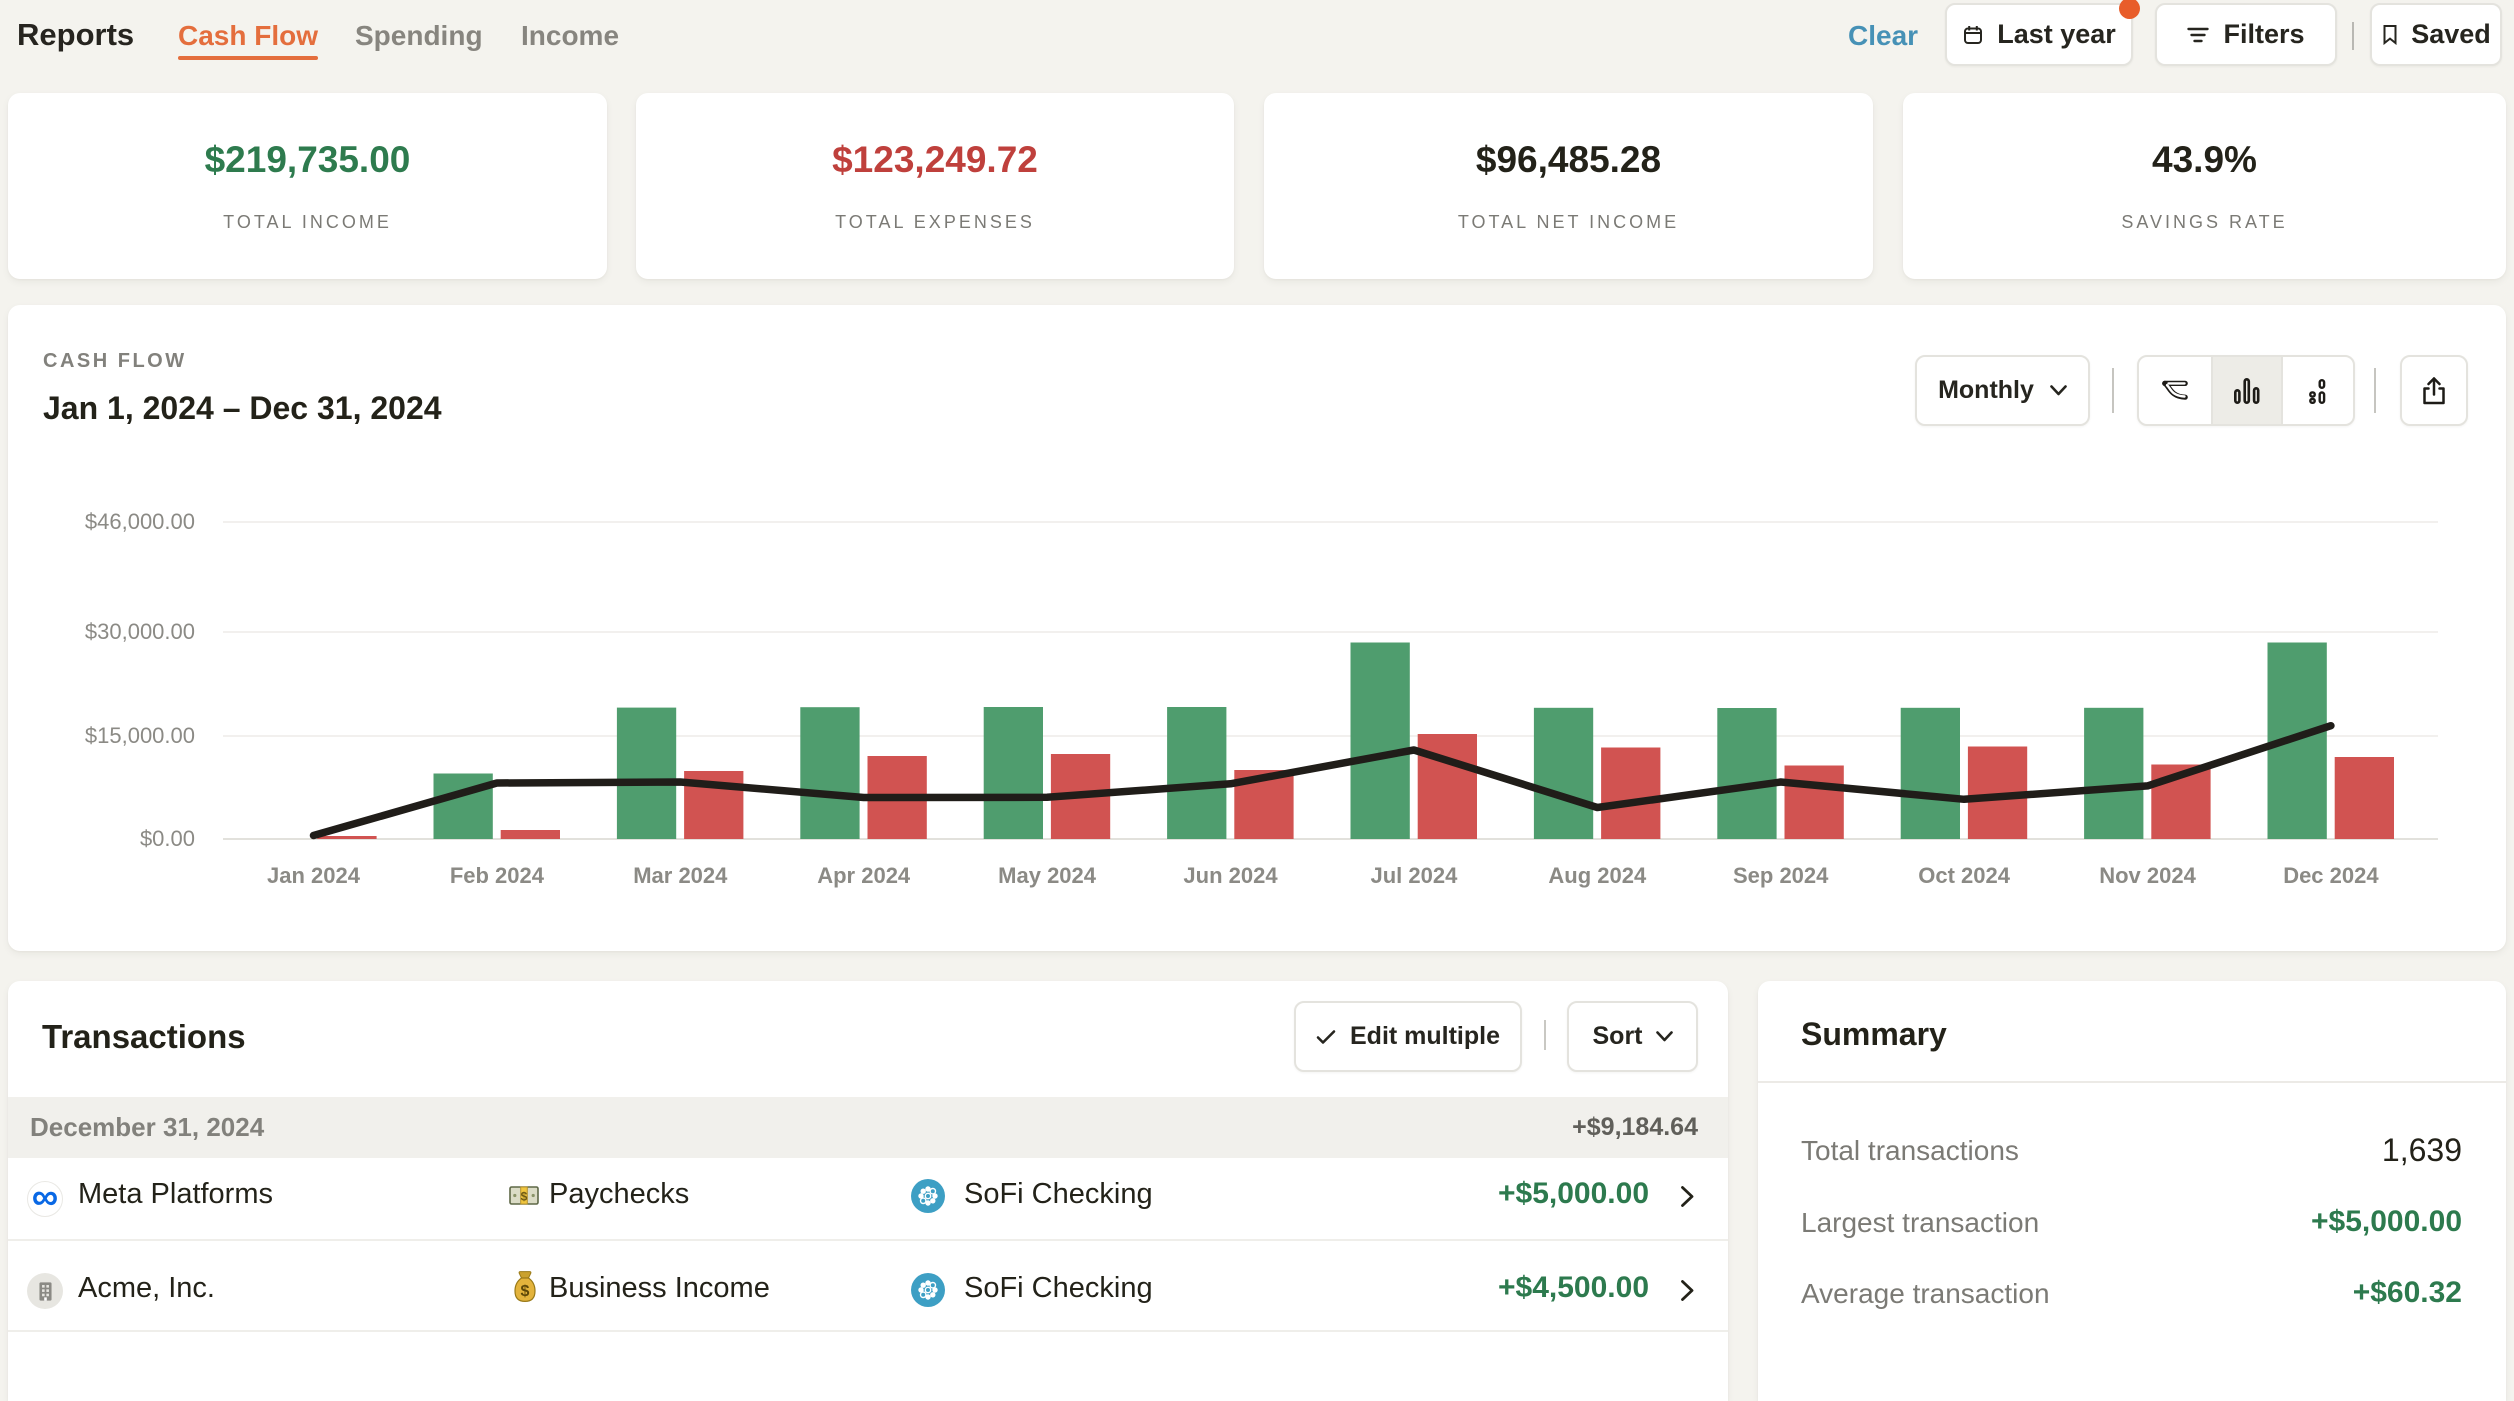 Image resolution: width=2514 pixels, height=1401 pixels. I want to click on svg-text: $15,000.00, so click(140, 735).